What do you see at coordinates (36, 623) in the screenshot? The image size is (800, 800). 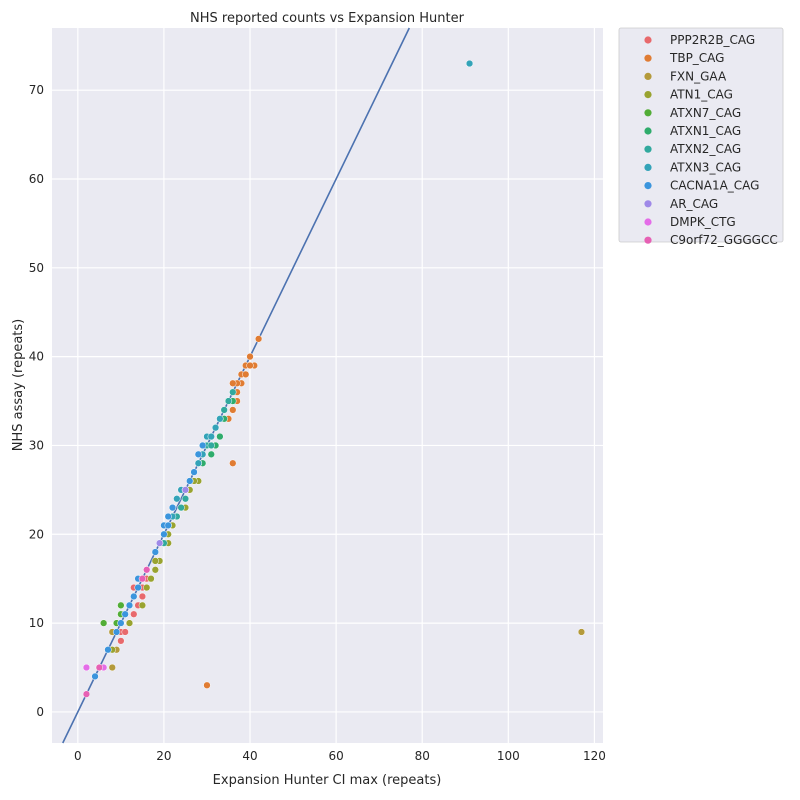 I see `y-tick-label: 10` at bounding box center [36, 623].